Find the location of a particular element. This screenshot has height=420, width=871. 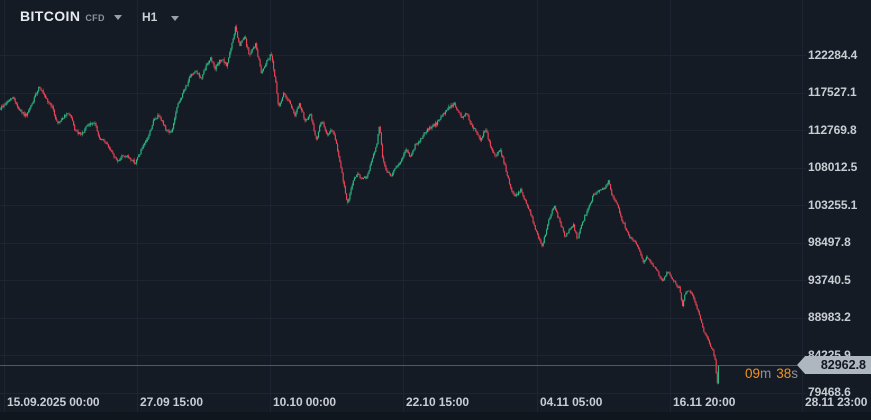

price-tick-label: 79468.6 is located at coordinates (829, 392).